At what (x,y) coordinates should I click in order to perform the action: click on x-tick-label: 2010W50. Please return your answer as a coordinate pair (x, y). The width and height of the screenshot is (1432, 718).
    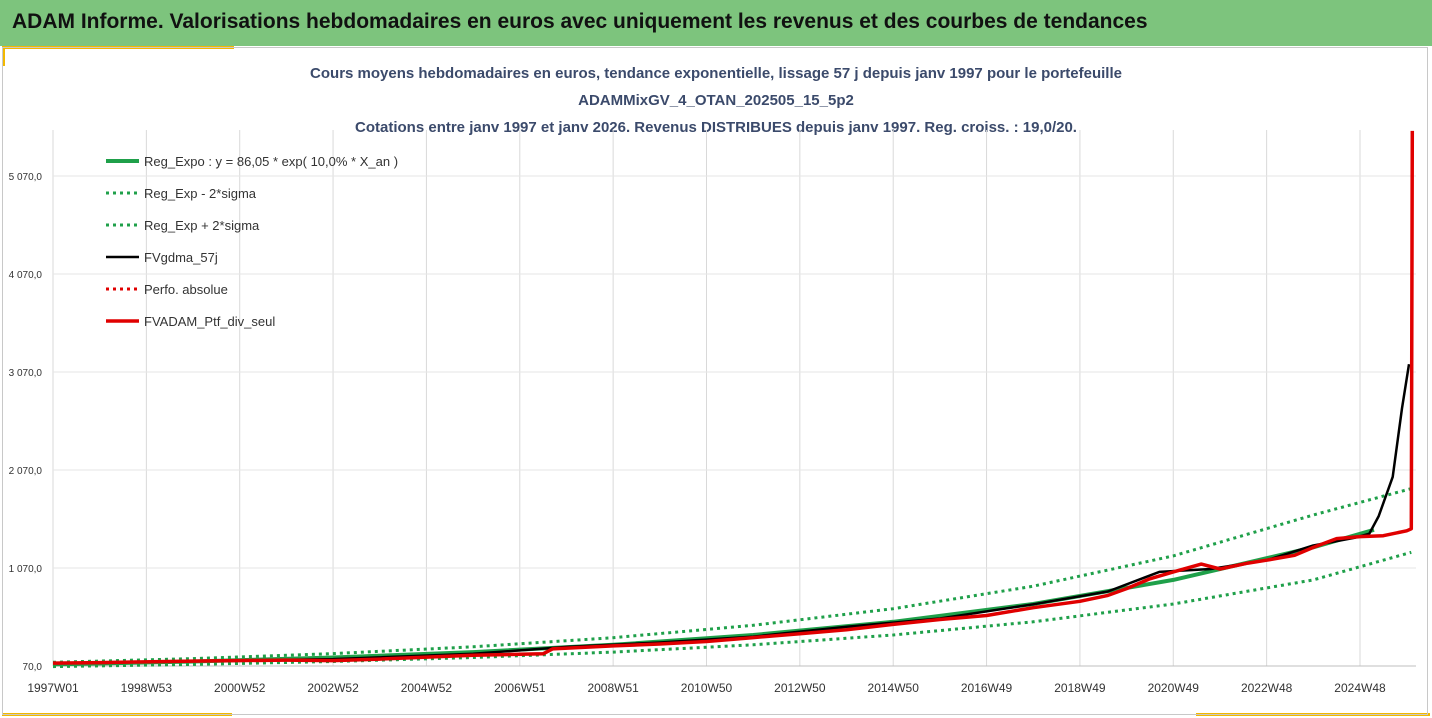
    Looking at the image, I should click on (707, 688).